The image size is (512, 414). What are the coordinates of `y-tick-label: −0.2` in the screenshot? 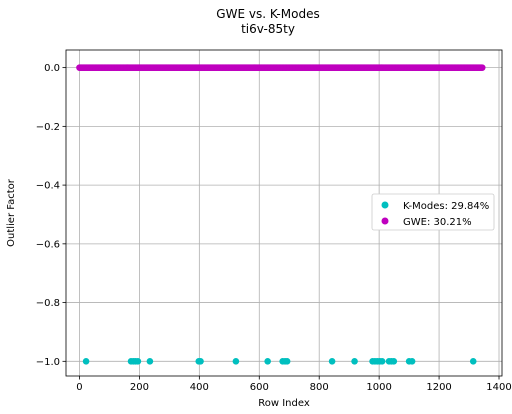 It's located at (48, 127).